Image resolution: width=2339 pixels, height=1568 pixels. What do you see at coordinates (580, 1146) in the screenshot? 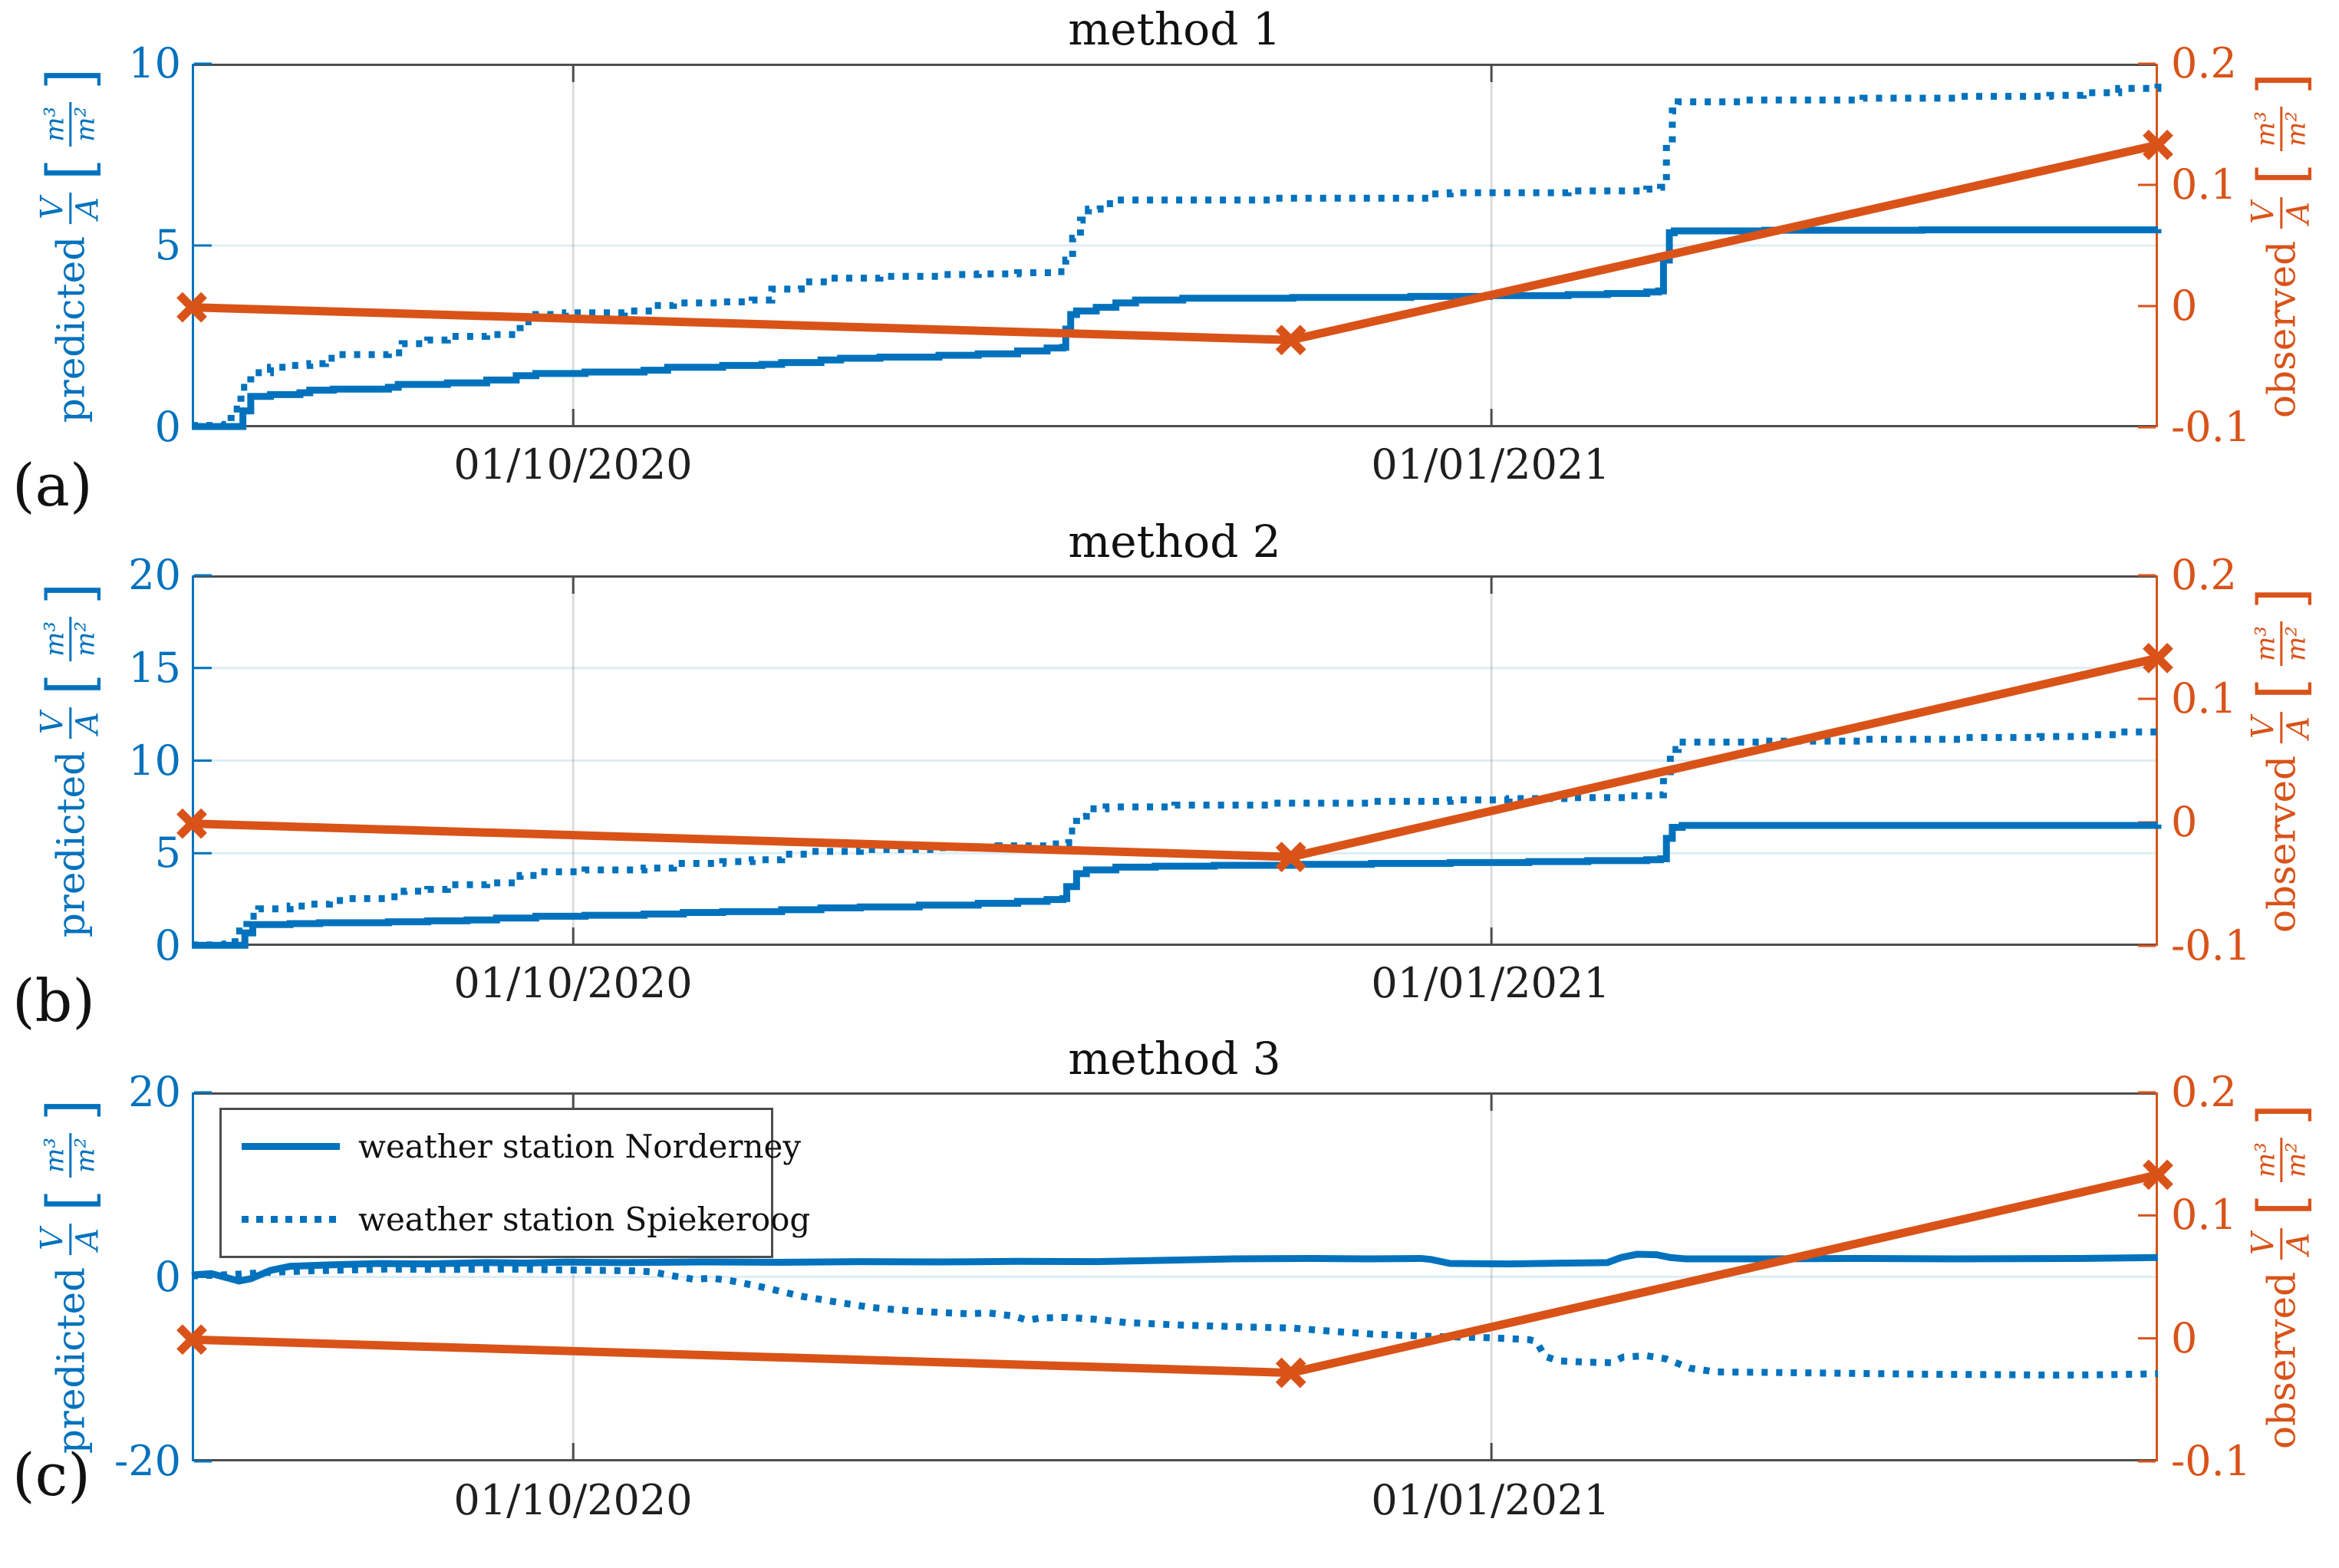
I see `legend-label: weather station Norderney` at bounding box center [580, 1146].